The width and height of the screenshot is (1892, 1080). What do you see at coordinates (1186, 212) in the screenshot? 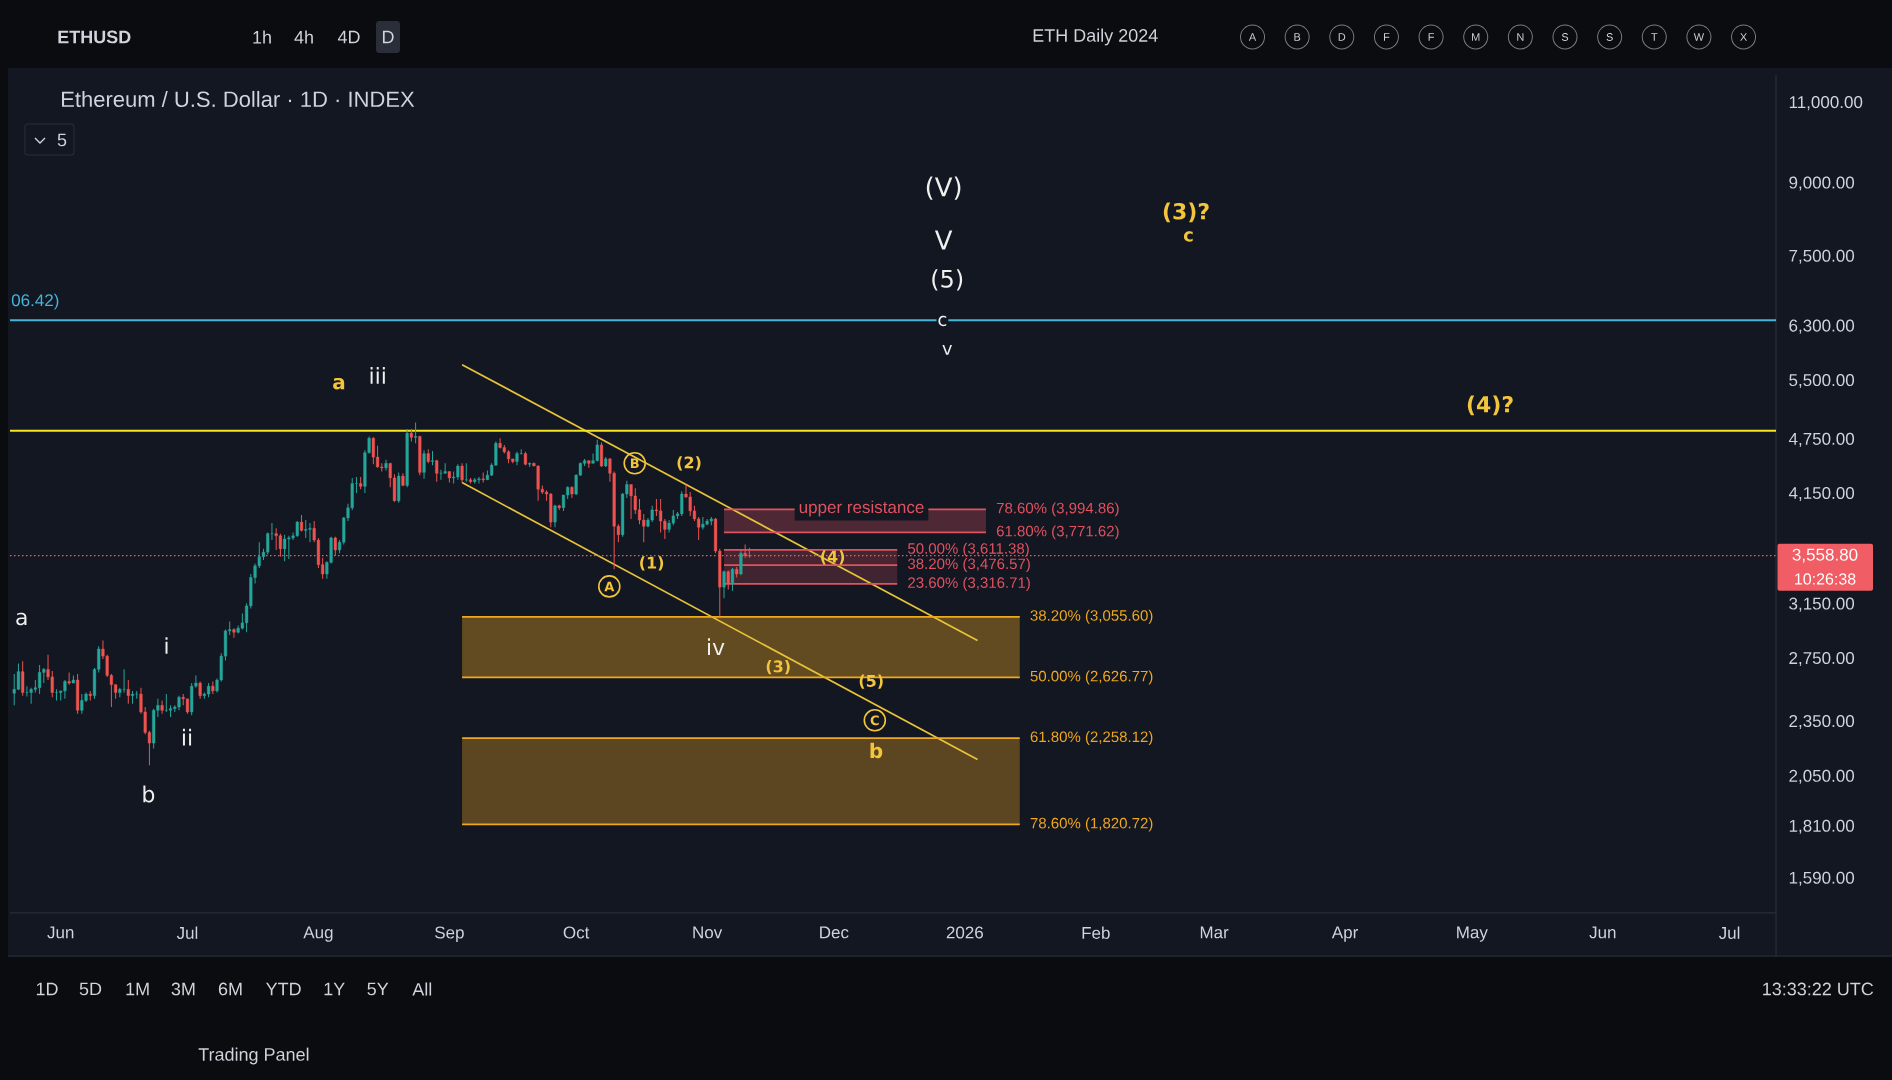
I see `annotation: (3)?` at bounding box center [1186, 212].